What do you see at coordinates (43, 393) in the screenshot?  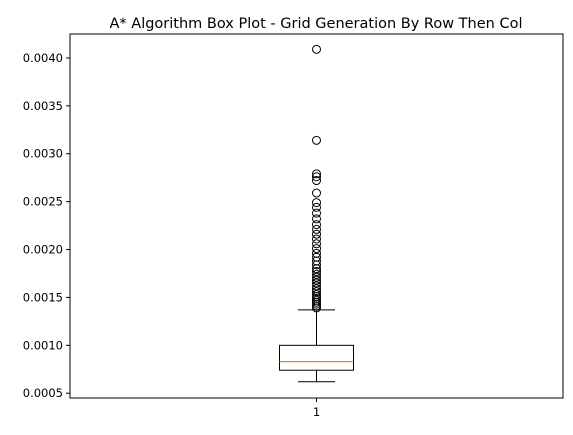 I see `y-tick-label: 0.0005` at bounding box center [43, 393].